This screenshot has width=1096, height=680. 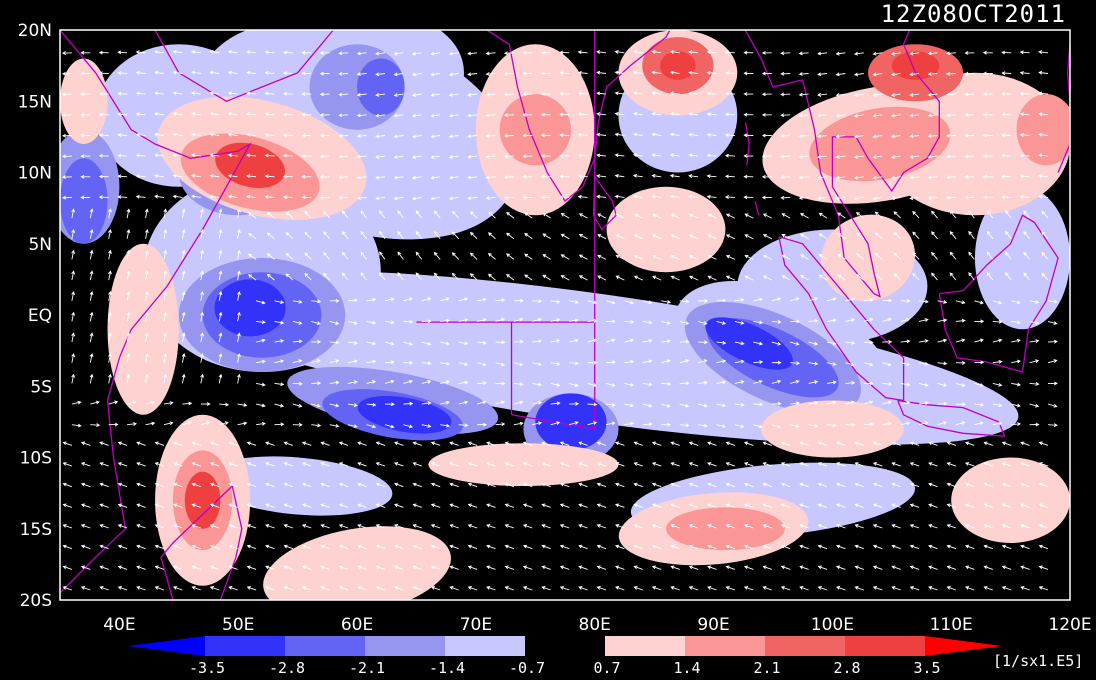 What do you see at coordinates (757, 208) in the screenshot?
I see `coastline` at bounding box center [757, 208].